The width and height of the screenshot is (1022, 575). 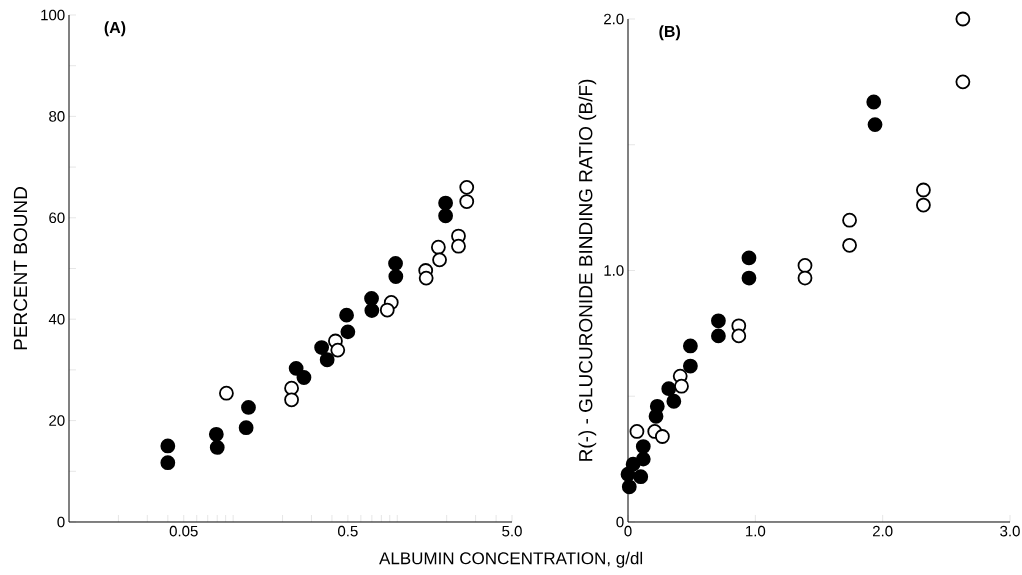 I want to click on y-tick-label: 80, so click(x=57, y=116).